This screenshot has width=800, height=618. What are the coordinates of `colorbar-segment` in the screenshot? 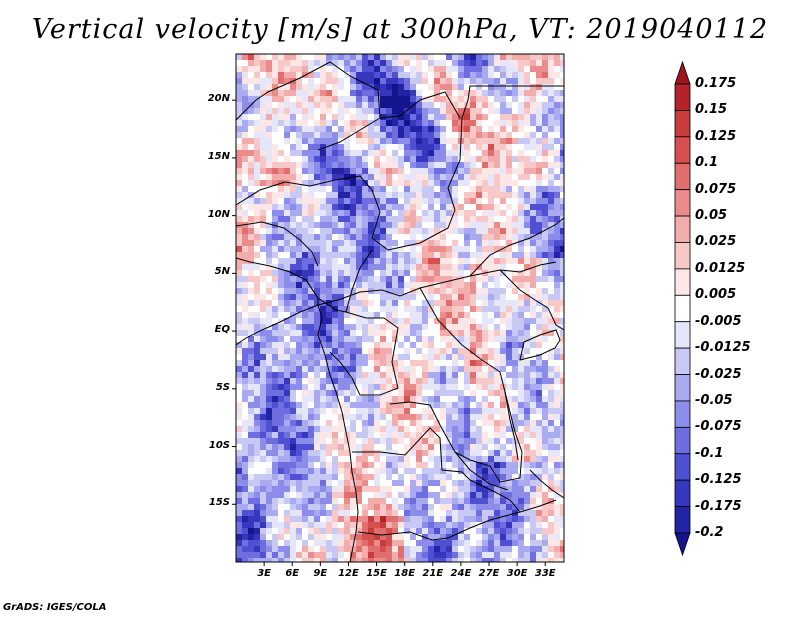 It's located at (682, 361).